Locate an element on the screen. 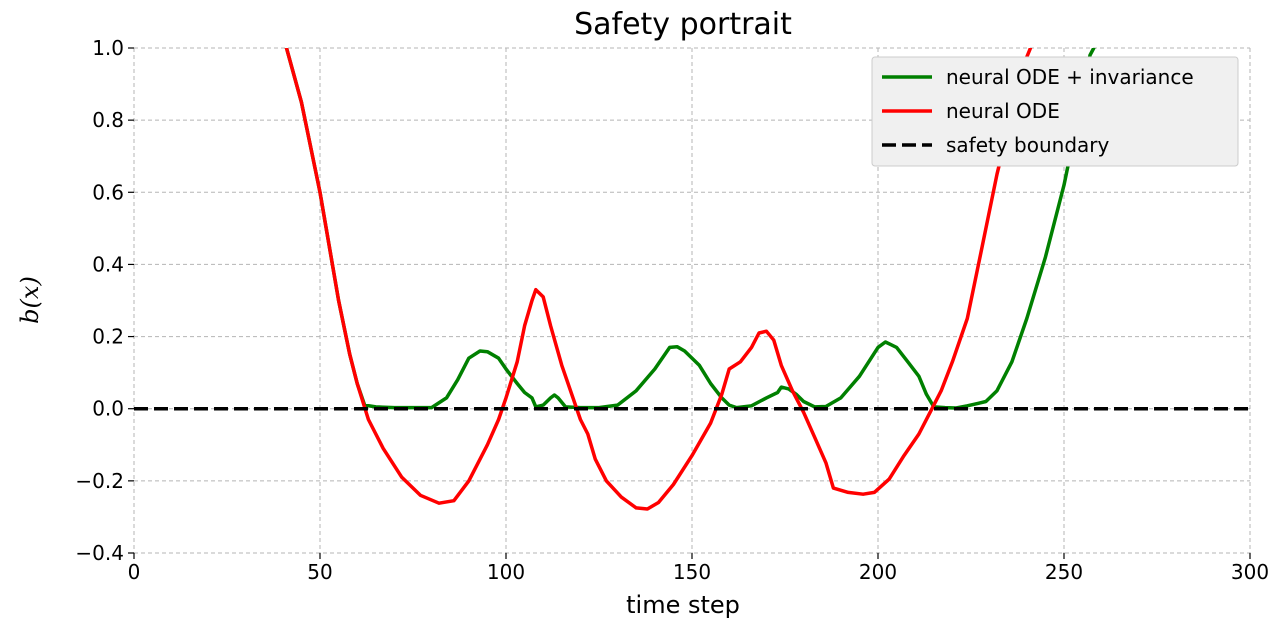 Image resolution: width=1279 pixels, height=626 pixels. legend-box is located at coordinates (1055, 111).